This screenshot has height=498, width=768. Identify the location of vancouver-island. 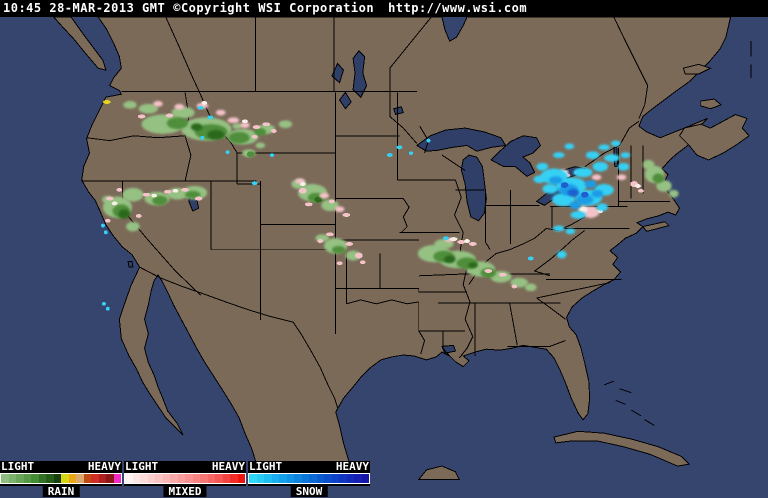
(80, 44).